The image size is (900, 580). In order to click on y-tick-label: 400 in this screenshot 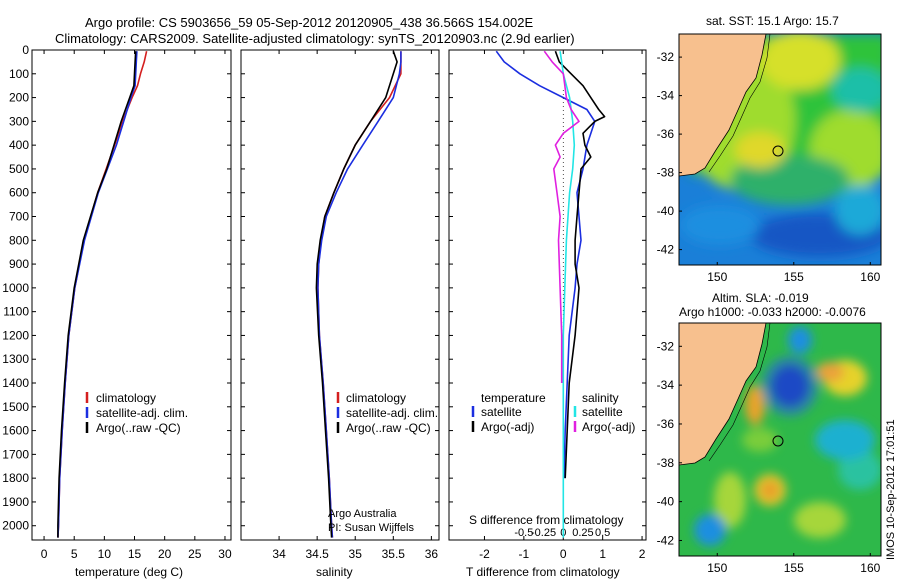, I will do `click(19, 145)`.